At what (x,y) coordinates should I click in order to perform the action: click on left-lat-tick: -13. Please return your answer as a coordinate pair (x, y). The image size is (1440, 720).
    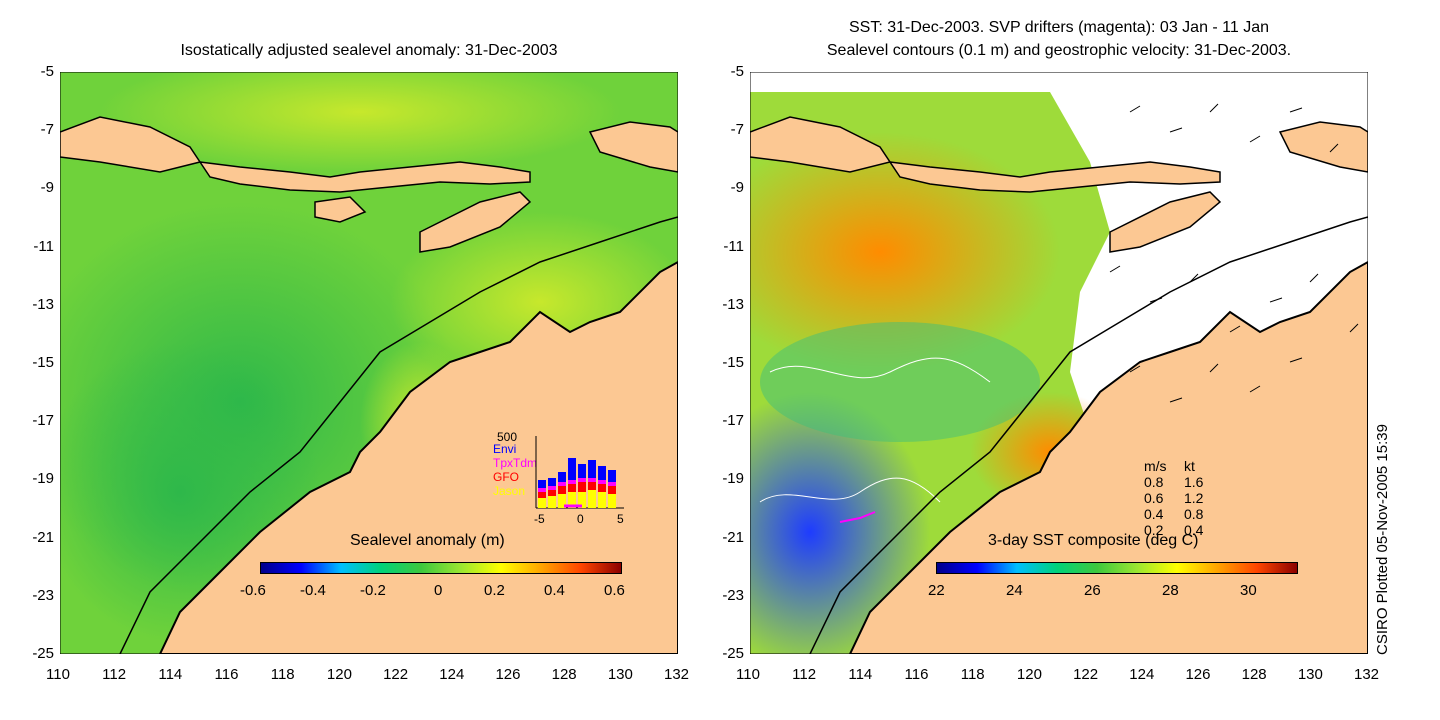
    Looking at the image, I should click on (43, 304).